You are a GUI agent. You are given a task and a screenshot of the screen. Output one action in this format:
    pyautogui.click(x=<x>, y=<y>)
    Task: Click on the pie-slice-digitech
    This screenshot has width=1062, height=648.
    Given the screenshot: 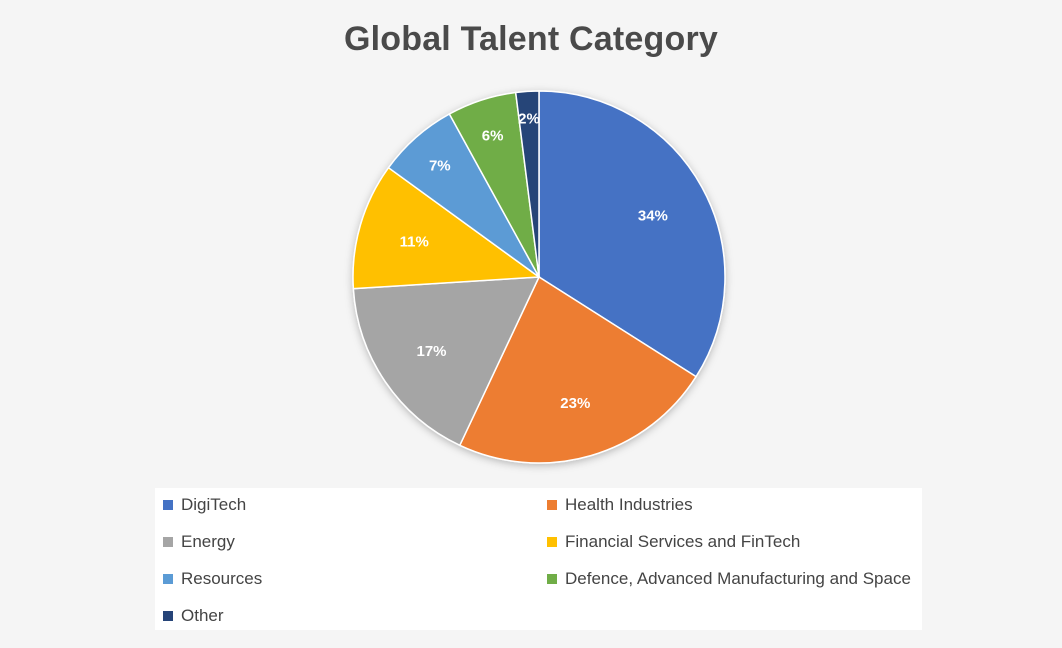 What is the action you would take?
    pyautogui.click(x=632, y=234)
    